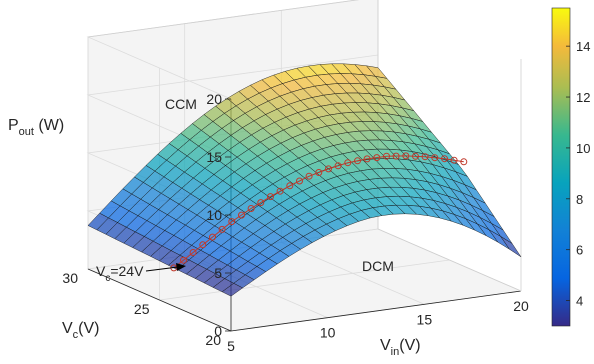  What do you see at coordinates (127, 271) in the screenshot?
I see `annotation-rest: =24V` at bounding box center [127, 271].